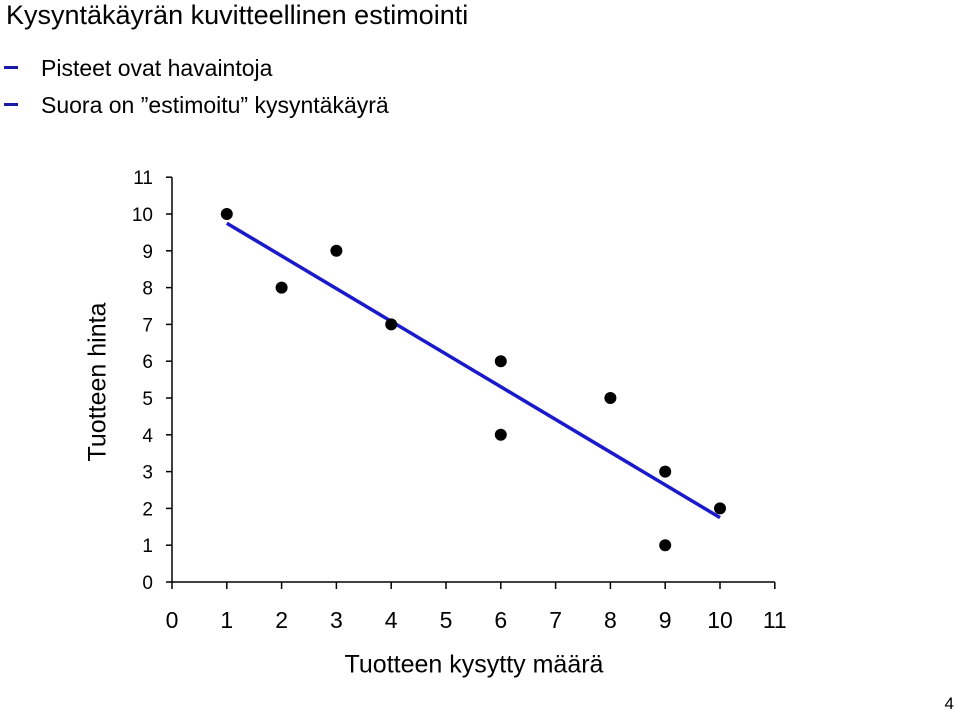 The height and width of the screenshot is (716, 960). Describe the element at coordinates (215, 105) in the screenshot. I see `bullet-text: Suora on ”estimoitu” kysyntäkäyrä` at that location.